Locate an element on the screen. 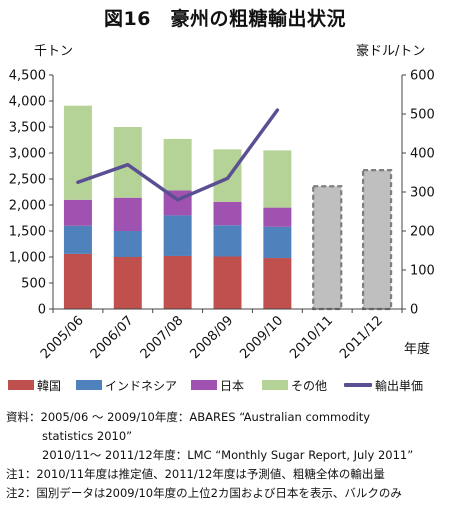  left-tick-label-9: 4,500 is located at coordinates (27, 76).